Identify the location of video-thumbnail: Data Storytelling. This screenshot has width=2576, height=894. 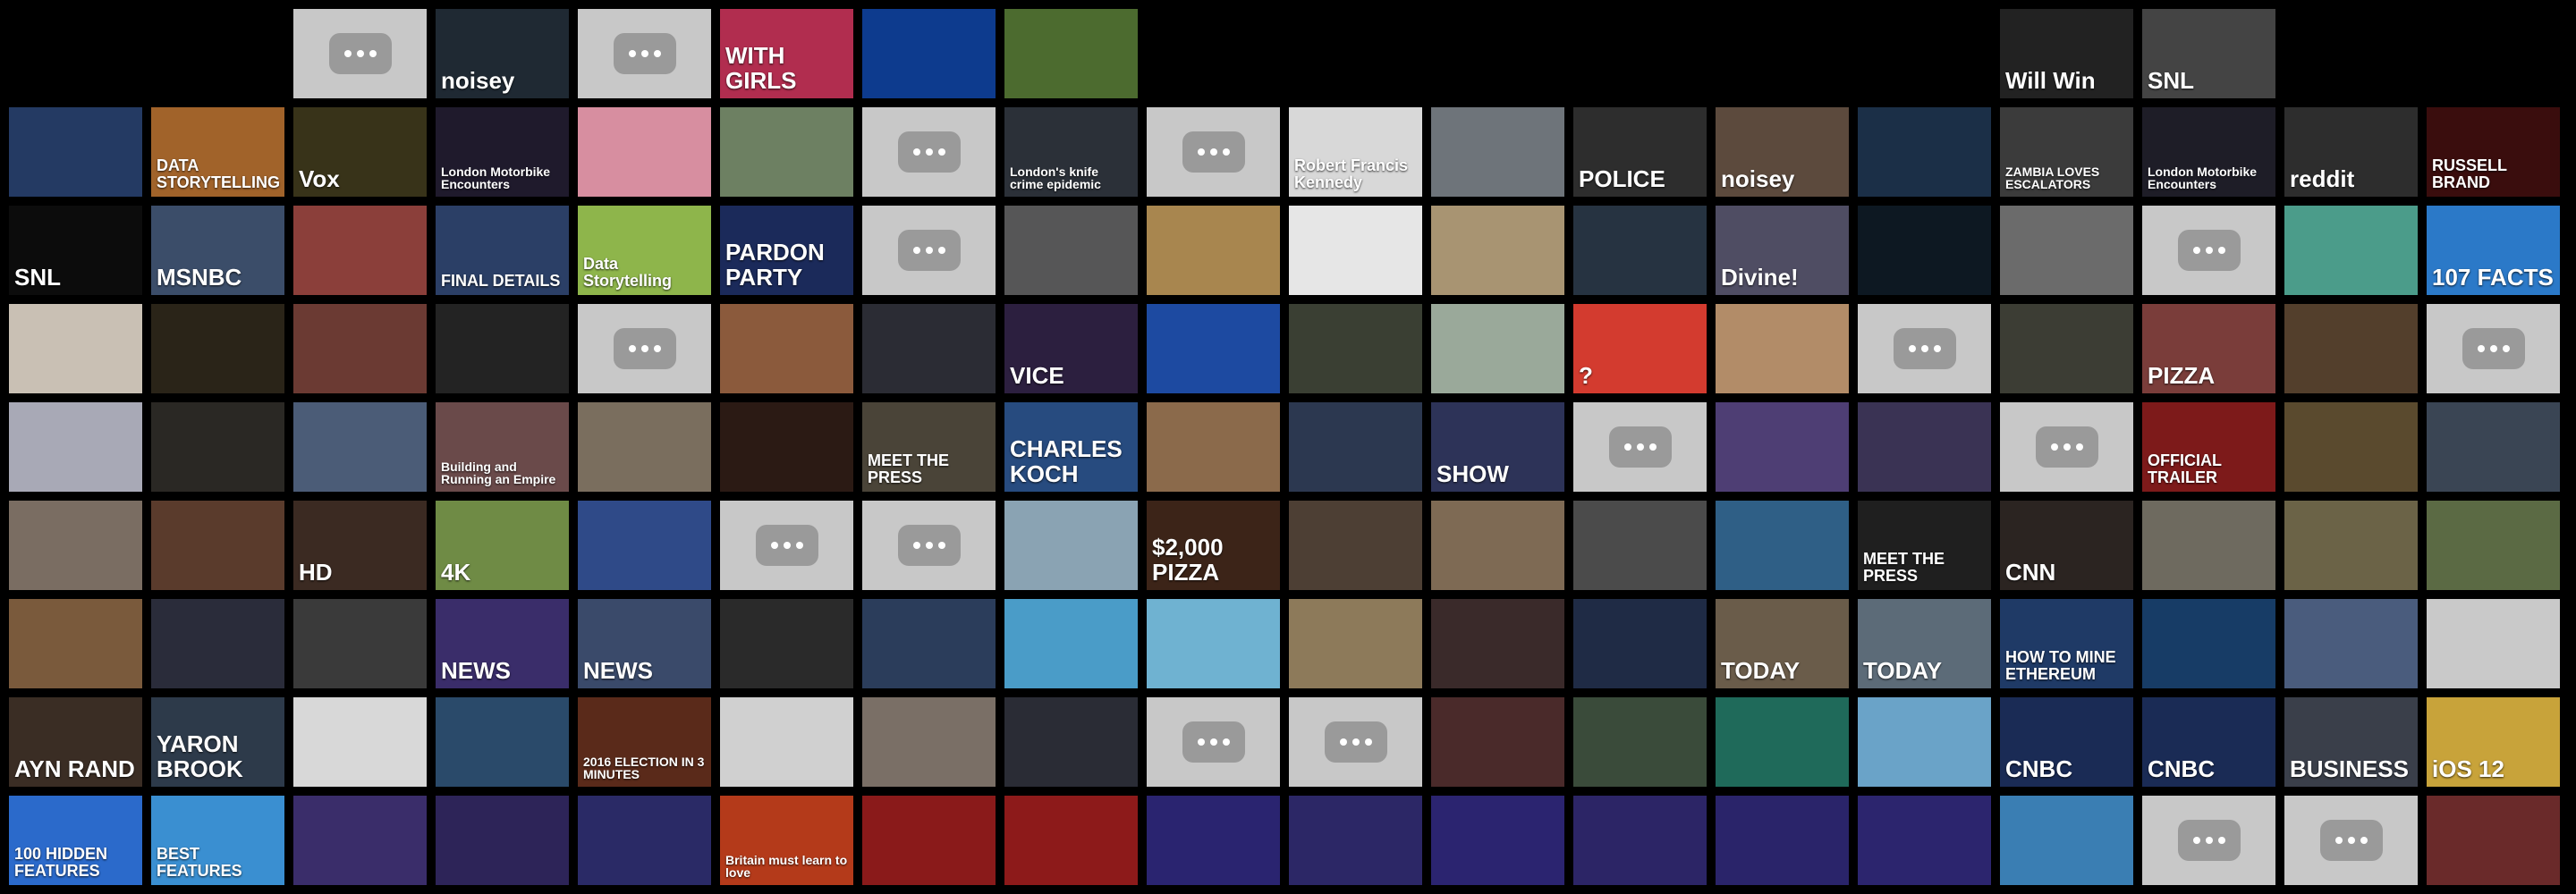
(644, 250).